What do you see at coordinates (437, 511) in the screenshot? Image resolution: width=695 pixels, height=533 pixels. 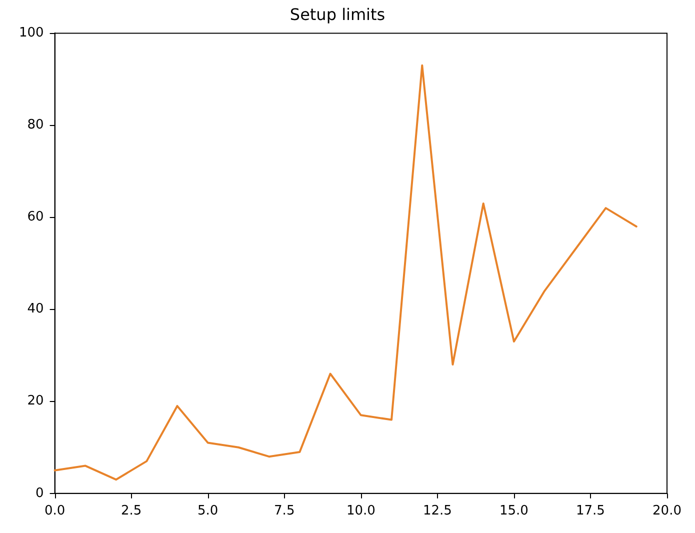 I see `x-tick-label: 12.5` at bounding box center [437, 511].